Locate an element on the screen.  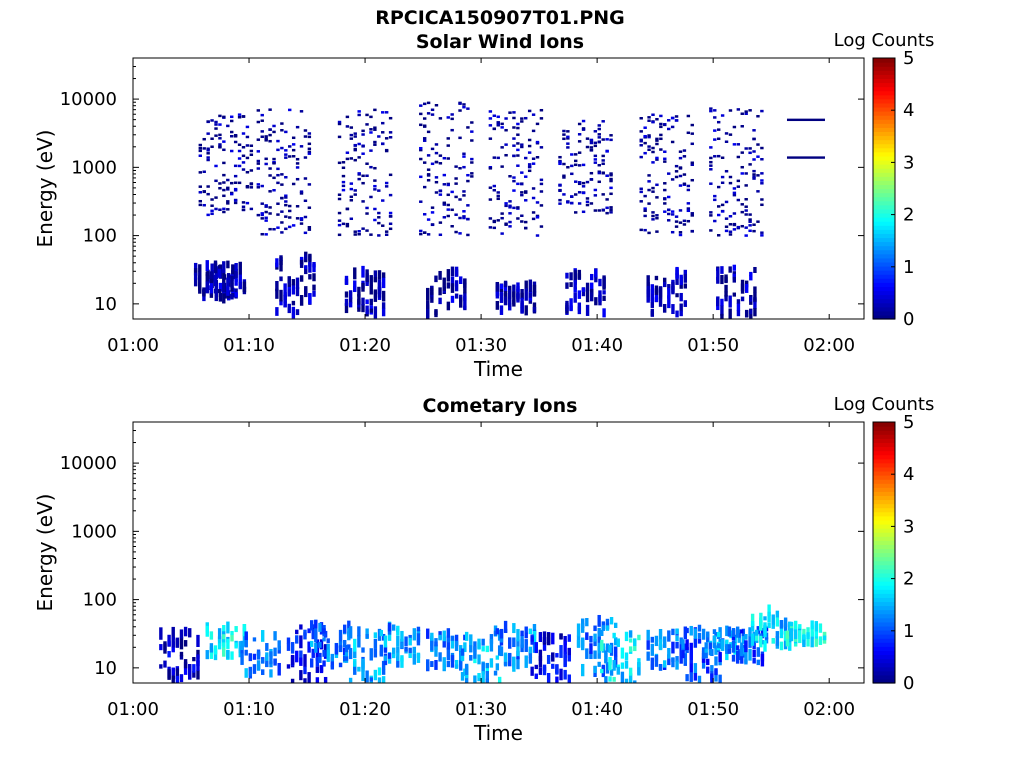
x-tick-label: 01:10 is located at coordinates (249, 709).